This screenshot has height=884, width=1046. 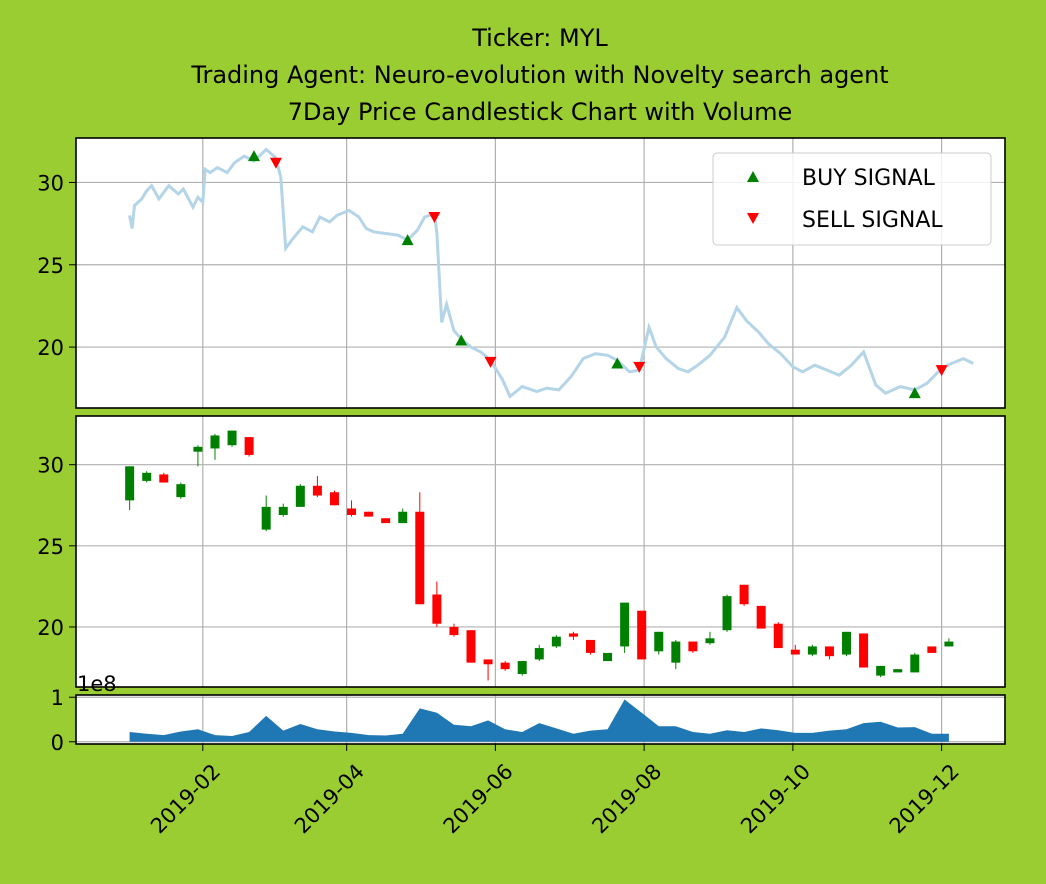 I want to click on volume-y-tick-label: 0, so click(x=57, y=743).